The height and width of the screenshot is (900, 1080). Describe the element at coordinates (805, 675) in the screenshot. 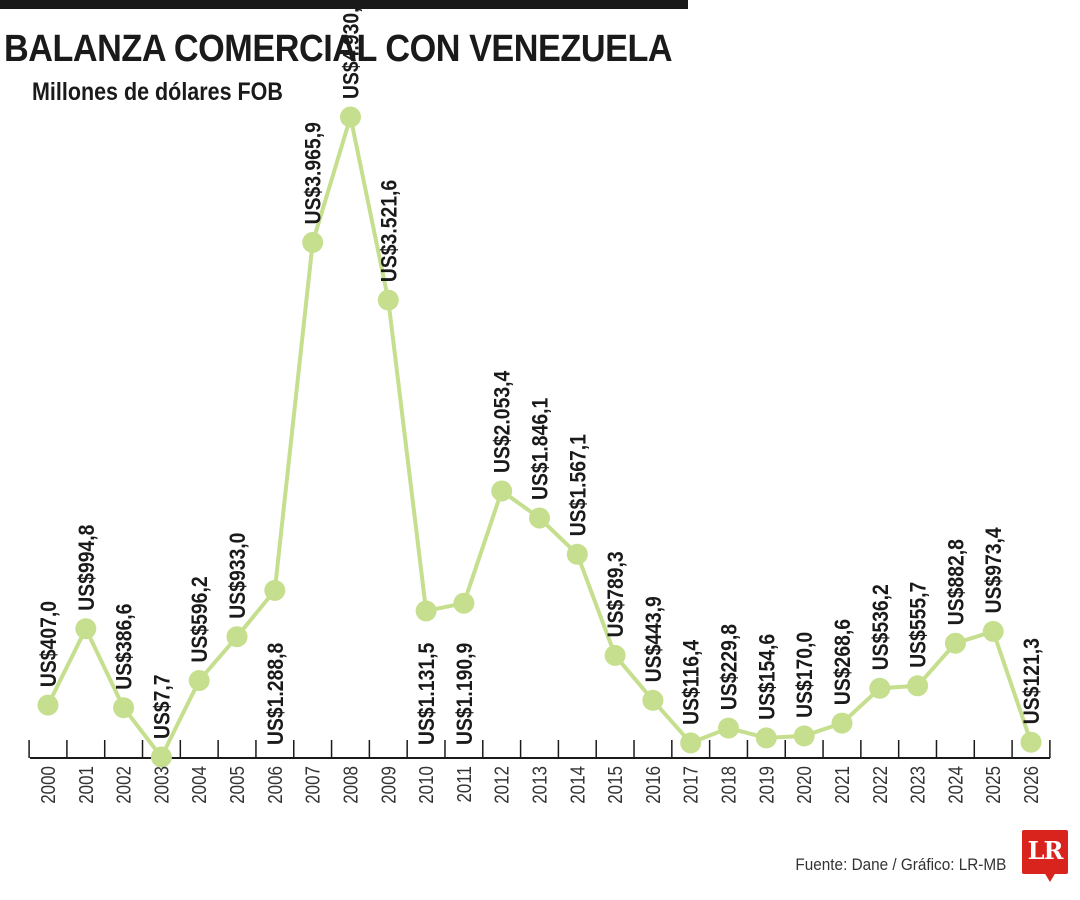

I see `data-label: US$170,0` at that location.